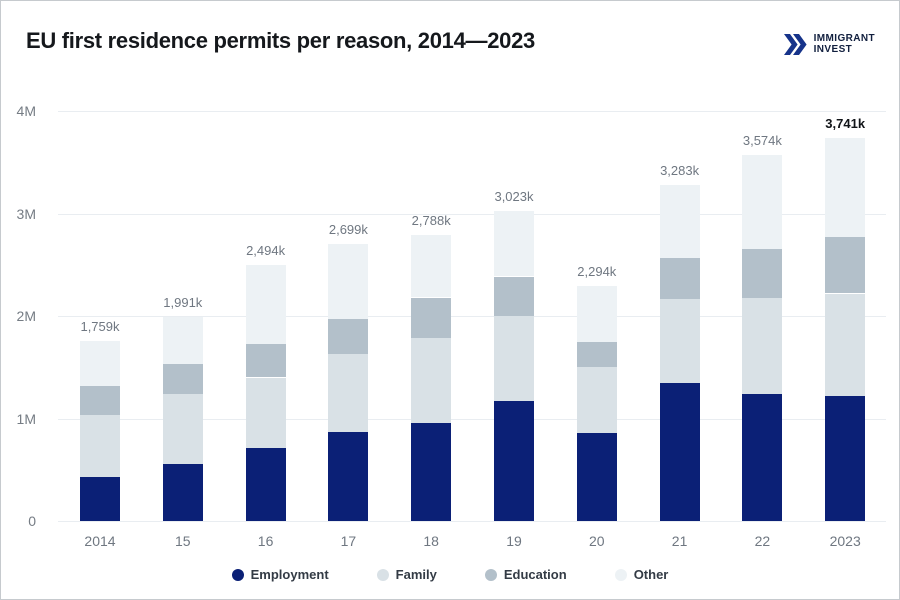 Image resolution: width=900 pixels, height=600 pixels. Describe the element at coordinates (26, 213) in the screenshot. I see `y-axis-tick-label: 3M` at that location.